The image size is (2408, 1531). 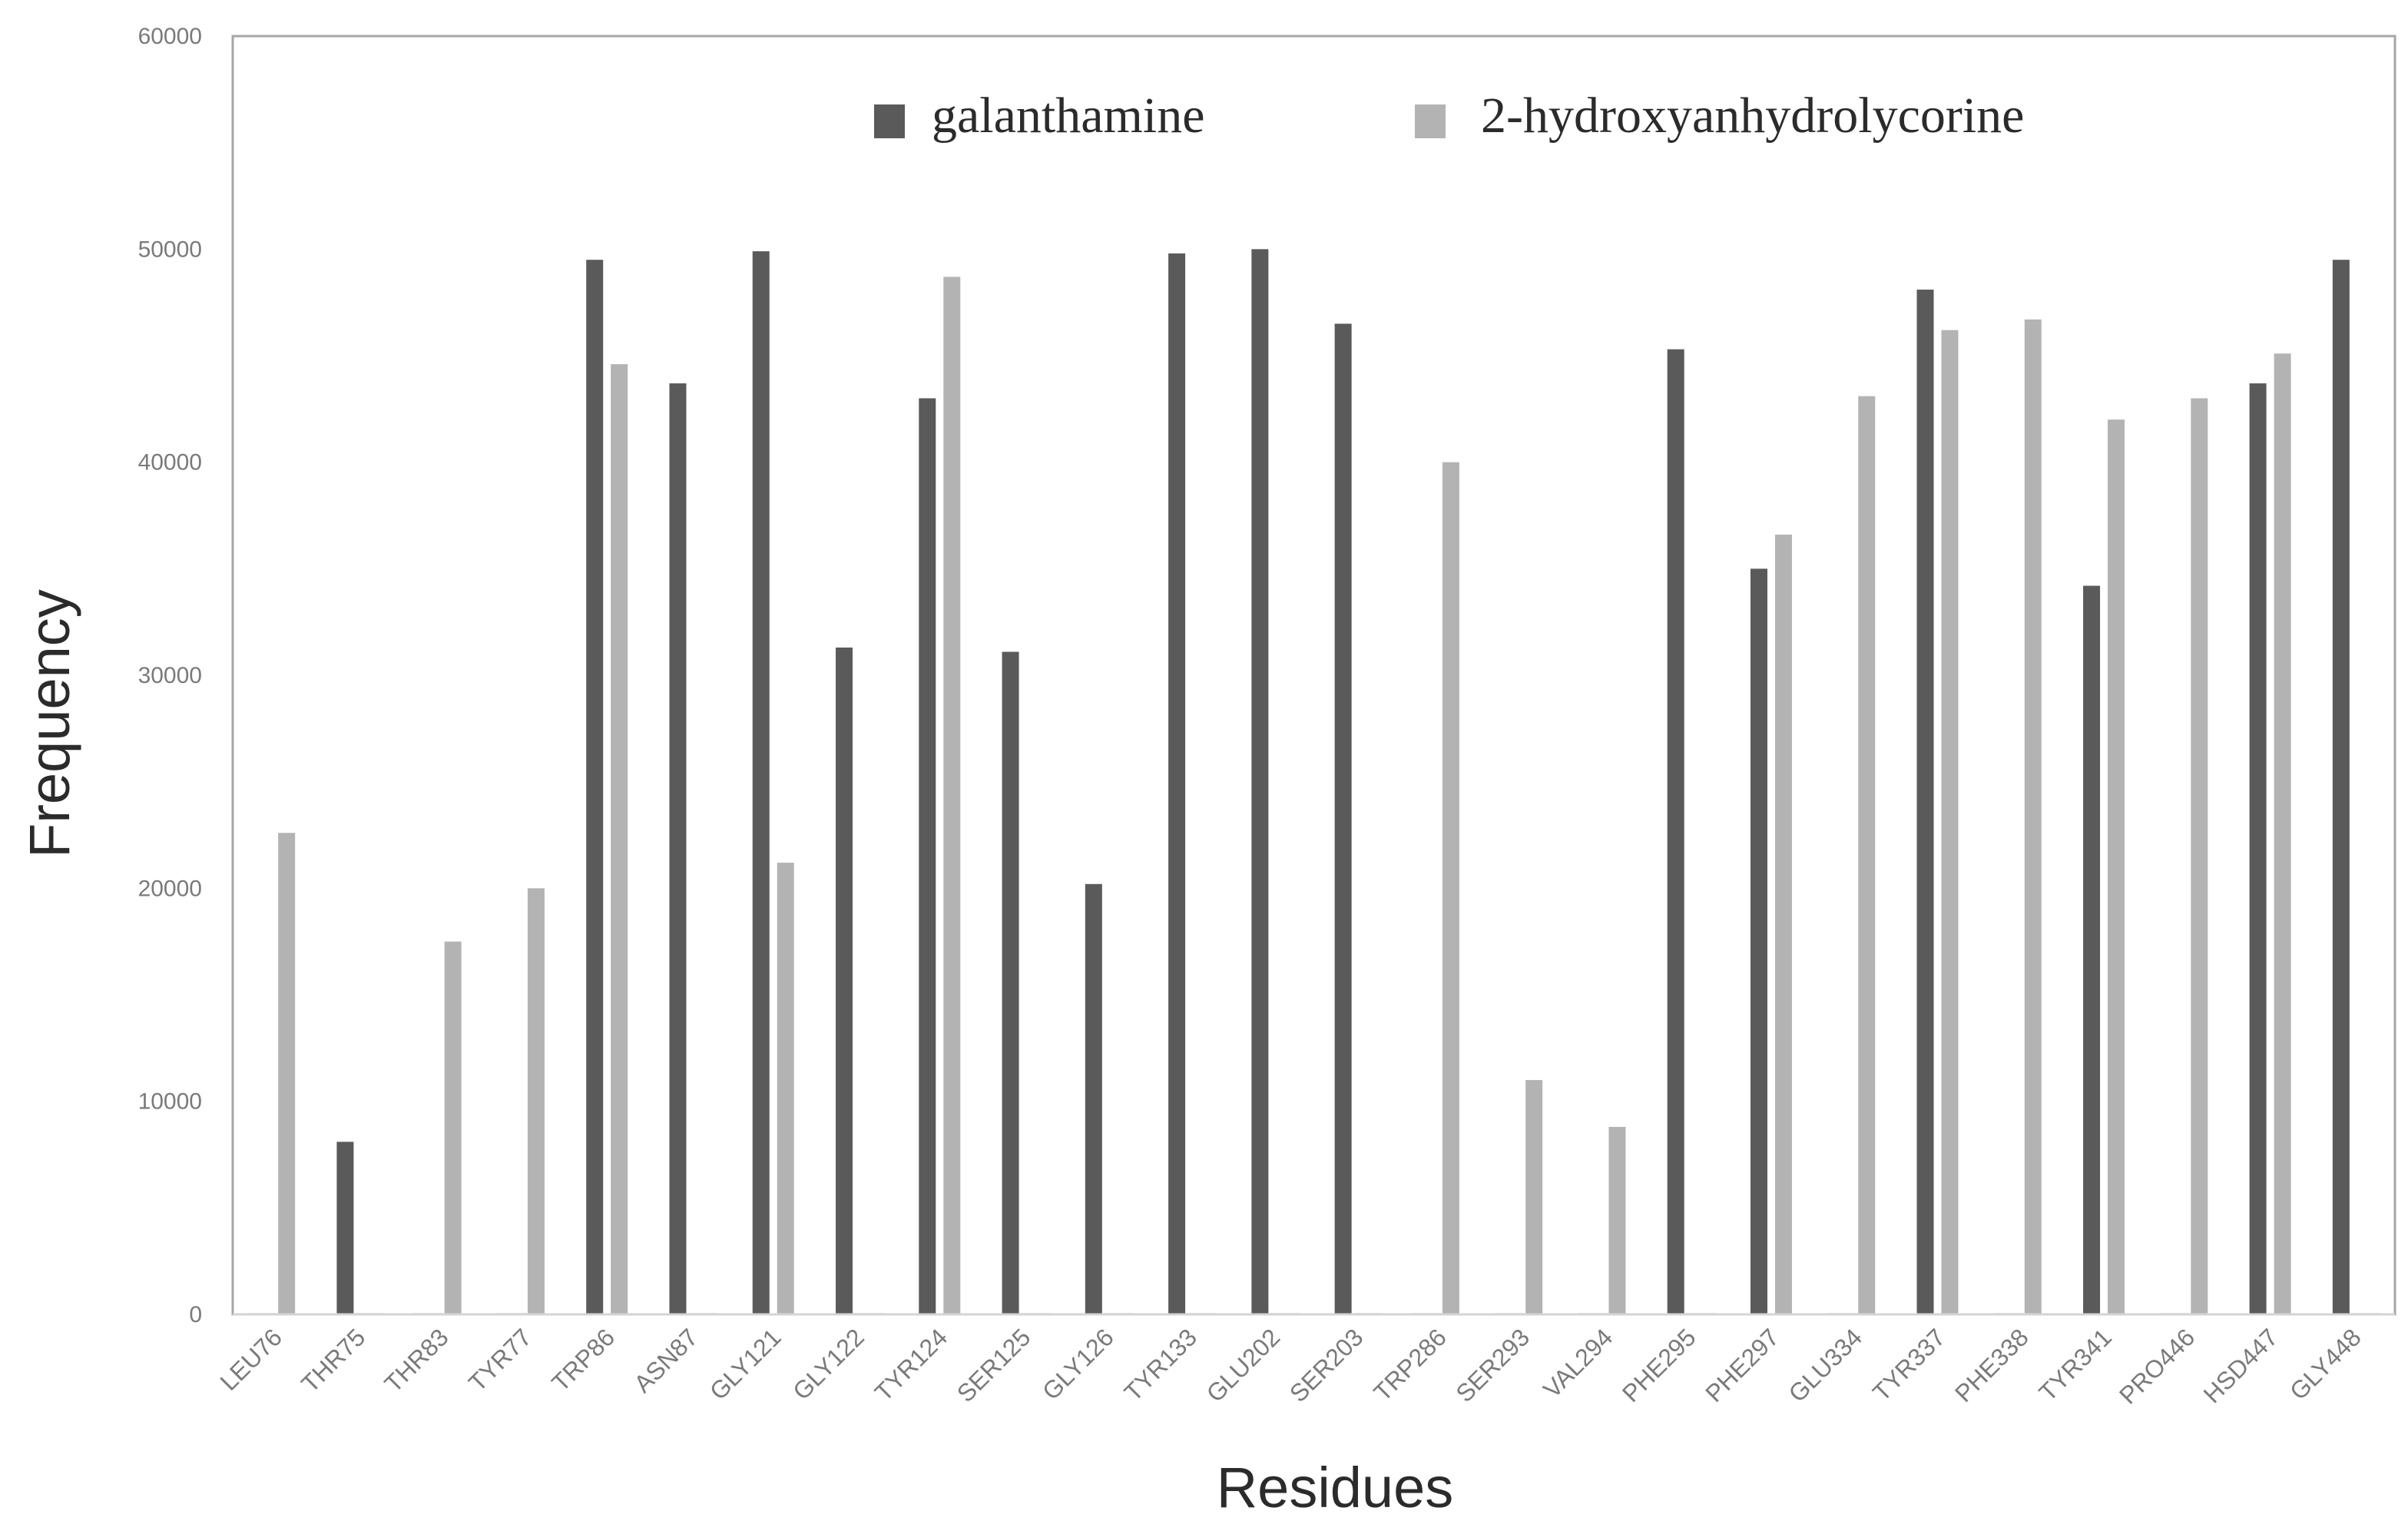 I want to click on x-tick-label: GLY126, so click(x=1078, y=1364).